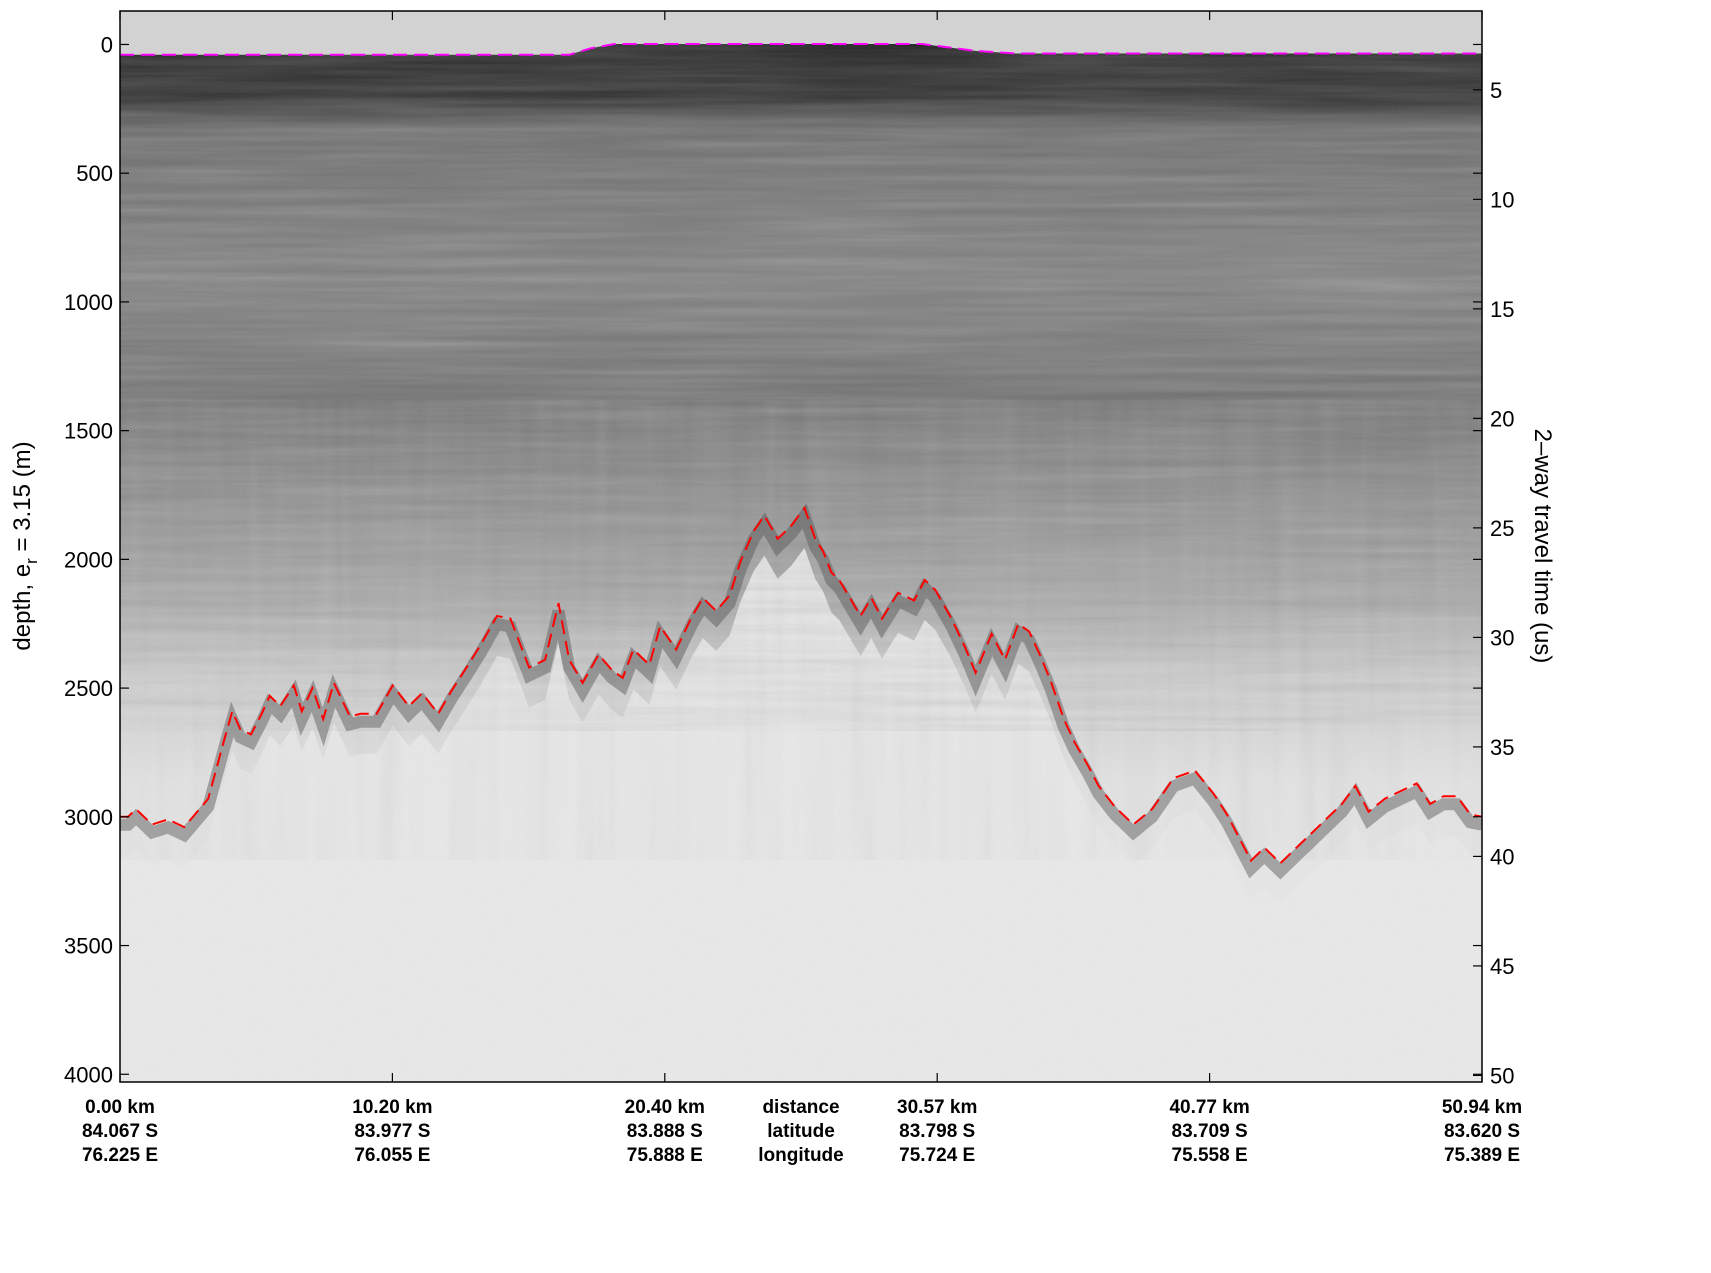 This screenshot has width=1711, height=1273. Describe the element at coordinates (1482, 1107) in the screenshot. I see `bottom-distance-label: 50.94 km` at that location.